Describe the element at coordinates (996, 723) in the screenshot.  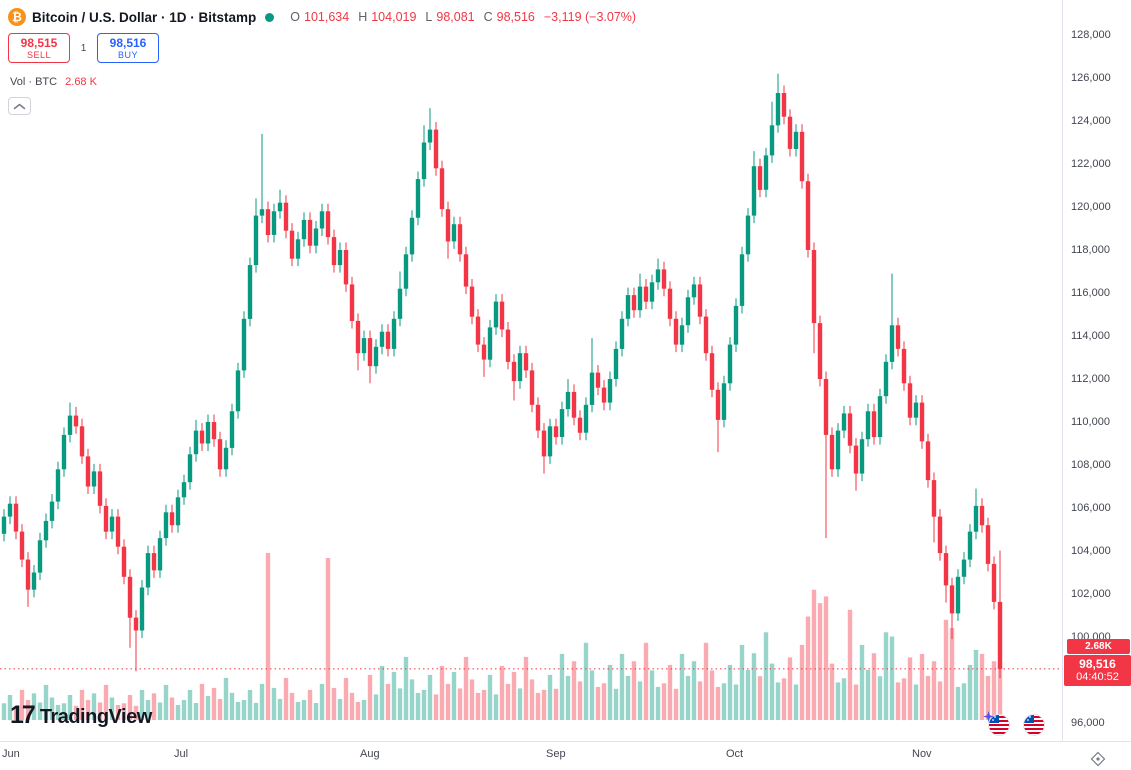
I see `us-flag-icon` at that location.